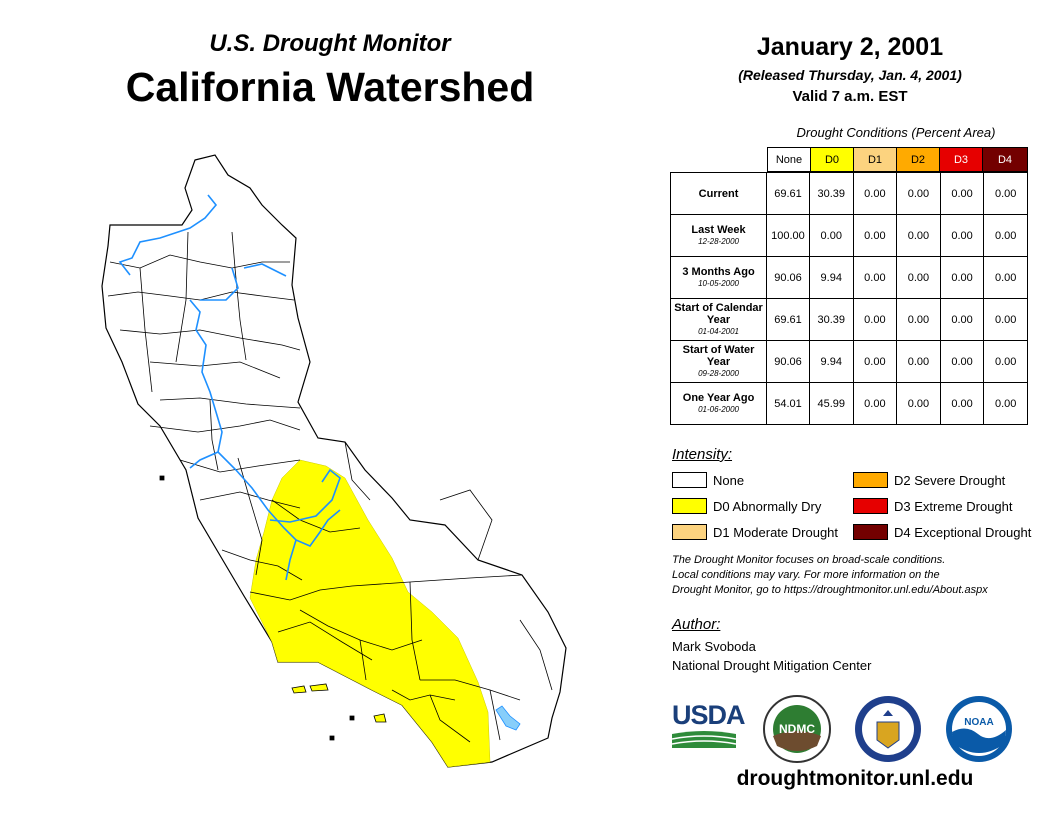 This screenshot has height=816, width=1056. What do you see at coordinates (714, 646) in the screenshot?
I see `author-name: Mark Svoboda` at bounding box center [714, 646].